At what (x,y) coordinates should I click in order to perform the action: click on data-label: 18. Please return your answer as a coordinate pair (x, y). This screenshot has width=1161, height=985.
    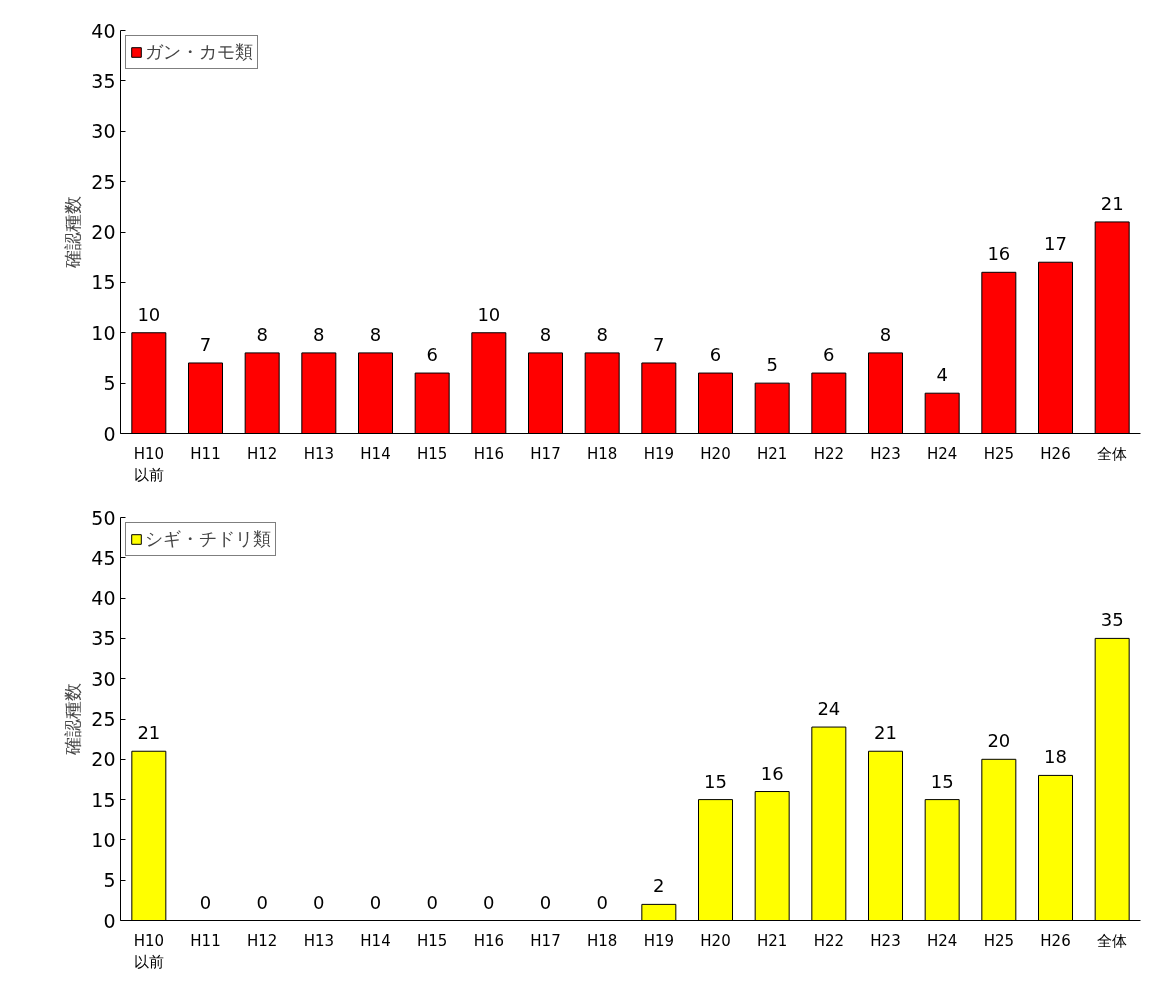
    Looking at the image, I should click on (1055, 757).